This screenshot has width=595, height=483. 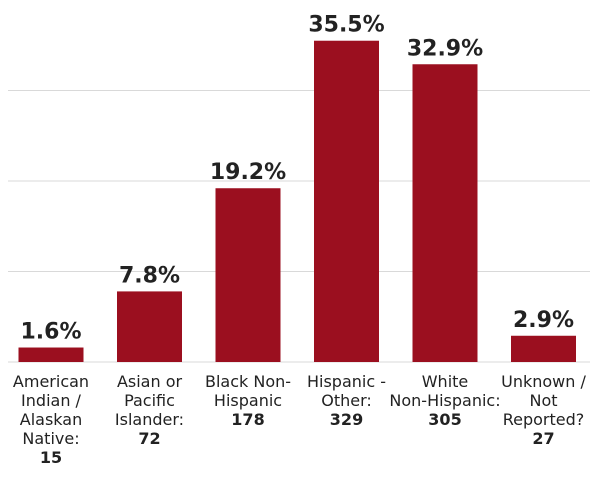 I want to click on count-label-2: 72, so click(x=149, y=438).